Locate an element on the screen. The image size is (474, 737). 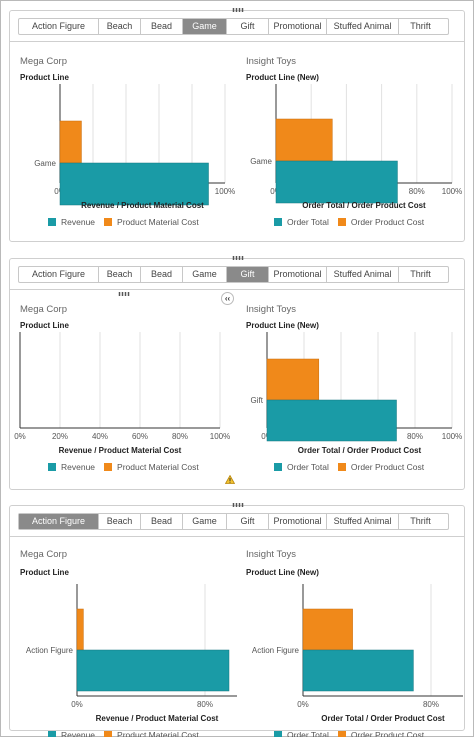
x-tick-label: 20% is located at coordinates (60, 436).